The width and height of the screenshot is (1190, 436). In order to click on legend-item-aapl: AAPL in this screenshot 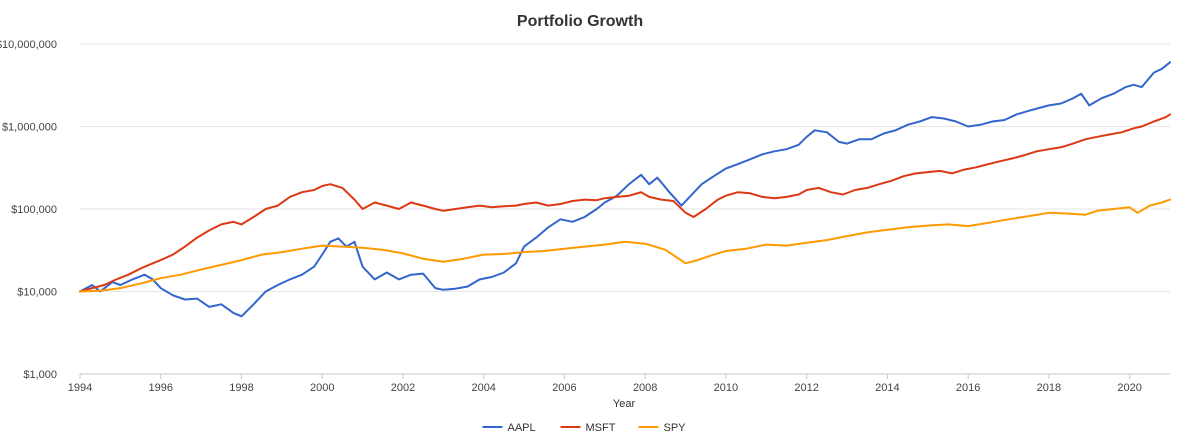, I will do `click(509, 428)`.